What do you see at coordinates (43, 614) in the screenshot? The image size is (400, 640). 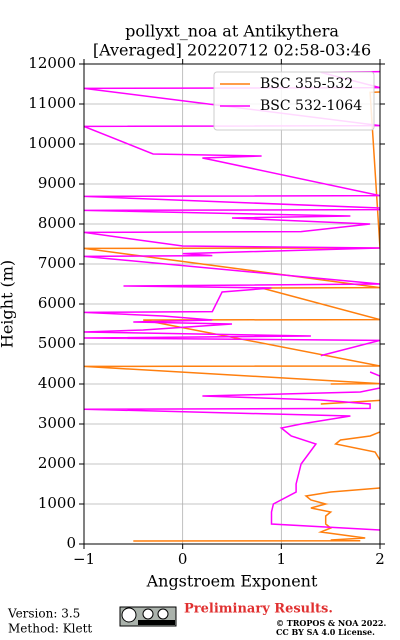 I see `version: Version: 3.5` at bounding box center [43, 614].